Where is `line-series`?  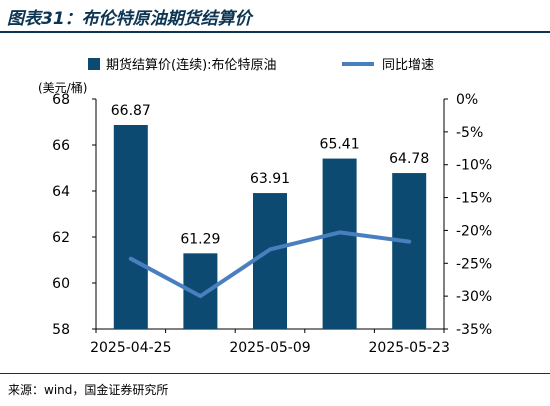
line-series is located at coordinates (270, 264).